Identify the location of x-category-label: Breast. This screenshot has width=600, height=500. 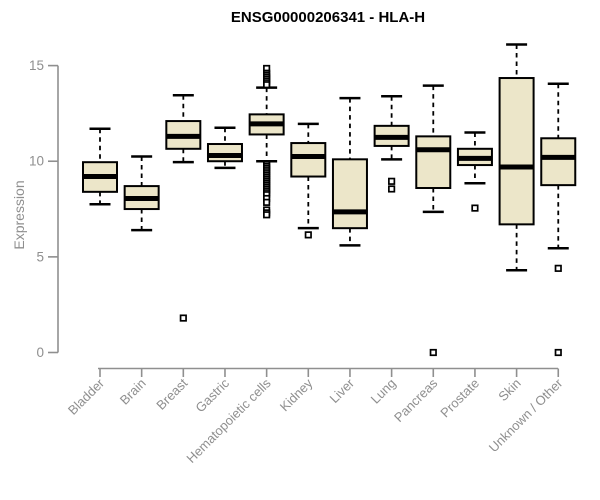
(171, 393).